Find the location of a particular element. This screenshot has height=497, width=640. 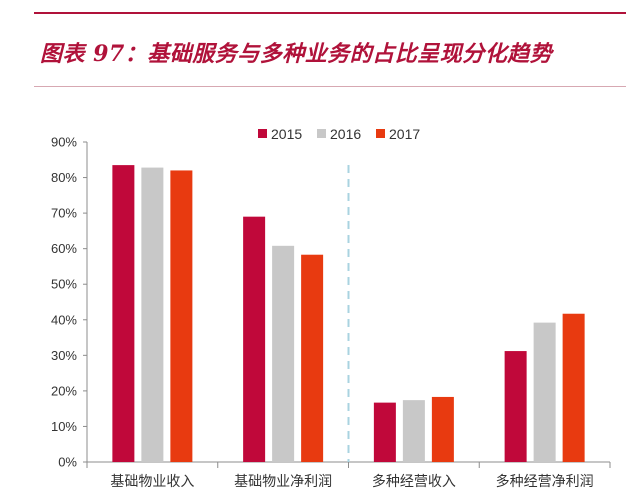

y-tick-label: 70% is located at coordinates (64, 213).